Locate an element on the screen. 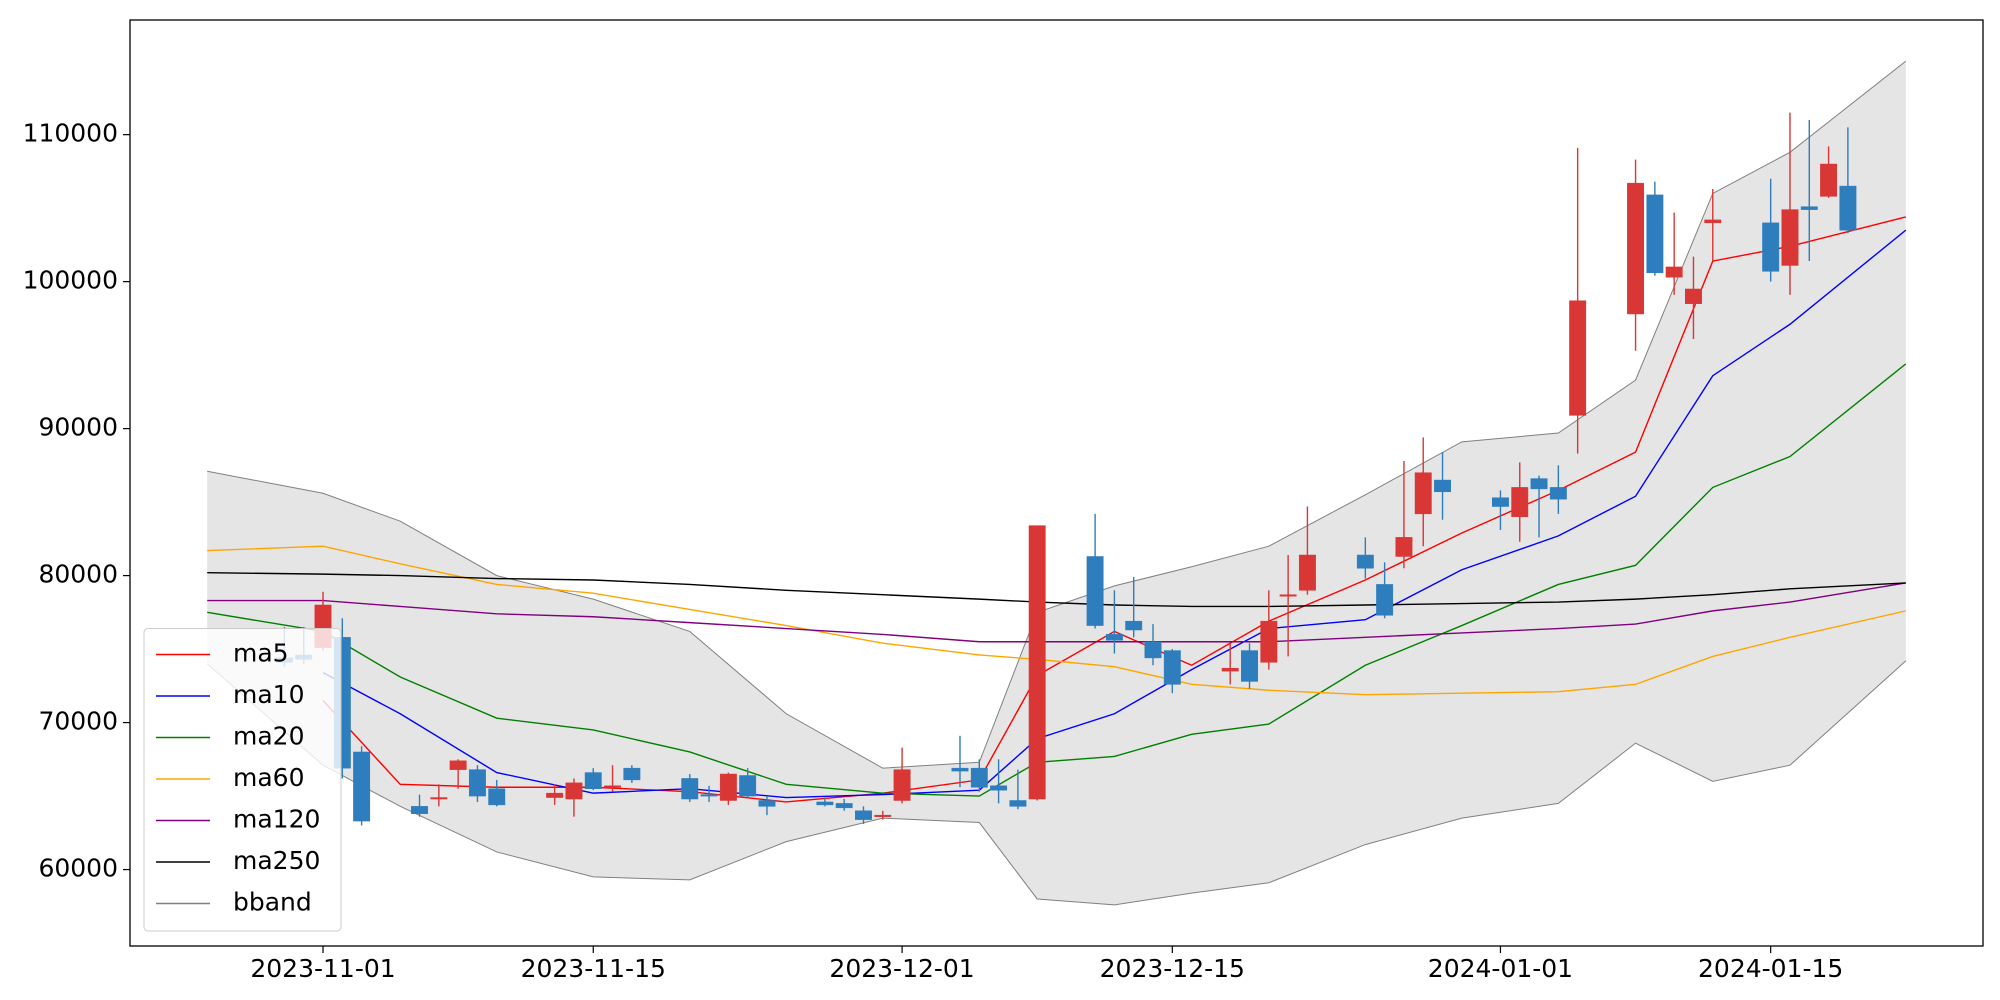 The height and width of the screenshot is (1000, 2000). y-tick-label: 70000 is located at coordinates (78, 721).